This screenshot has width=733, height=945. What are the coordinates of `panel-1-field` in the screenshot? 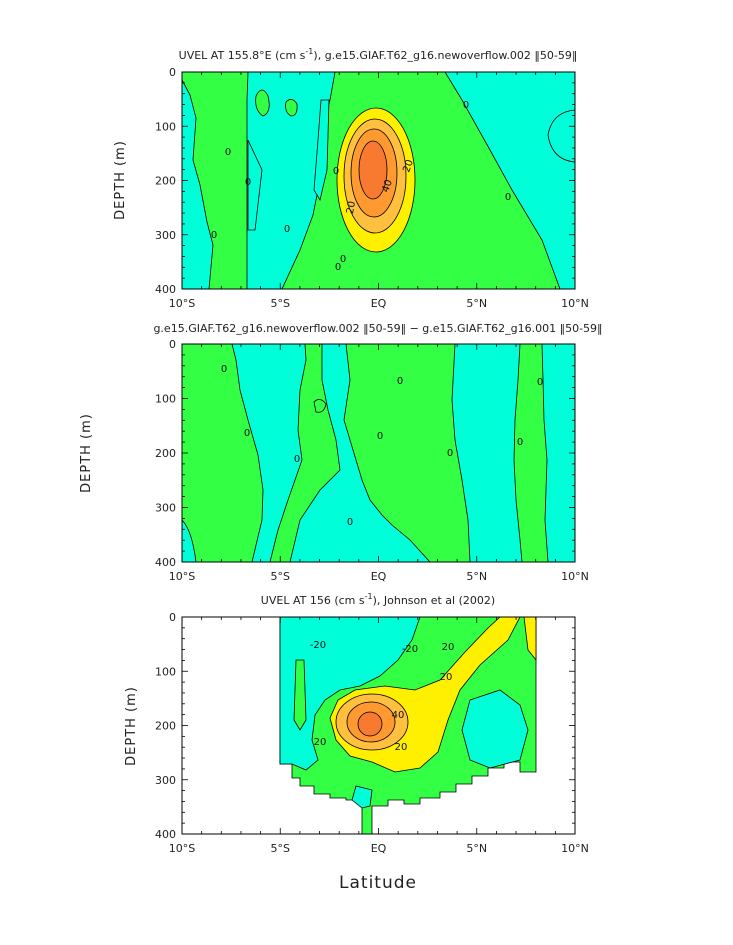 It's located at (378, 180).